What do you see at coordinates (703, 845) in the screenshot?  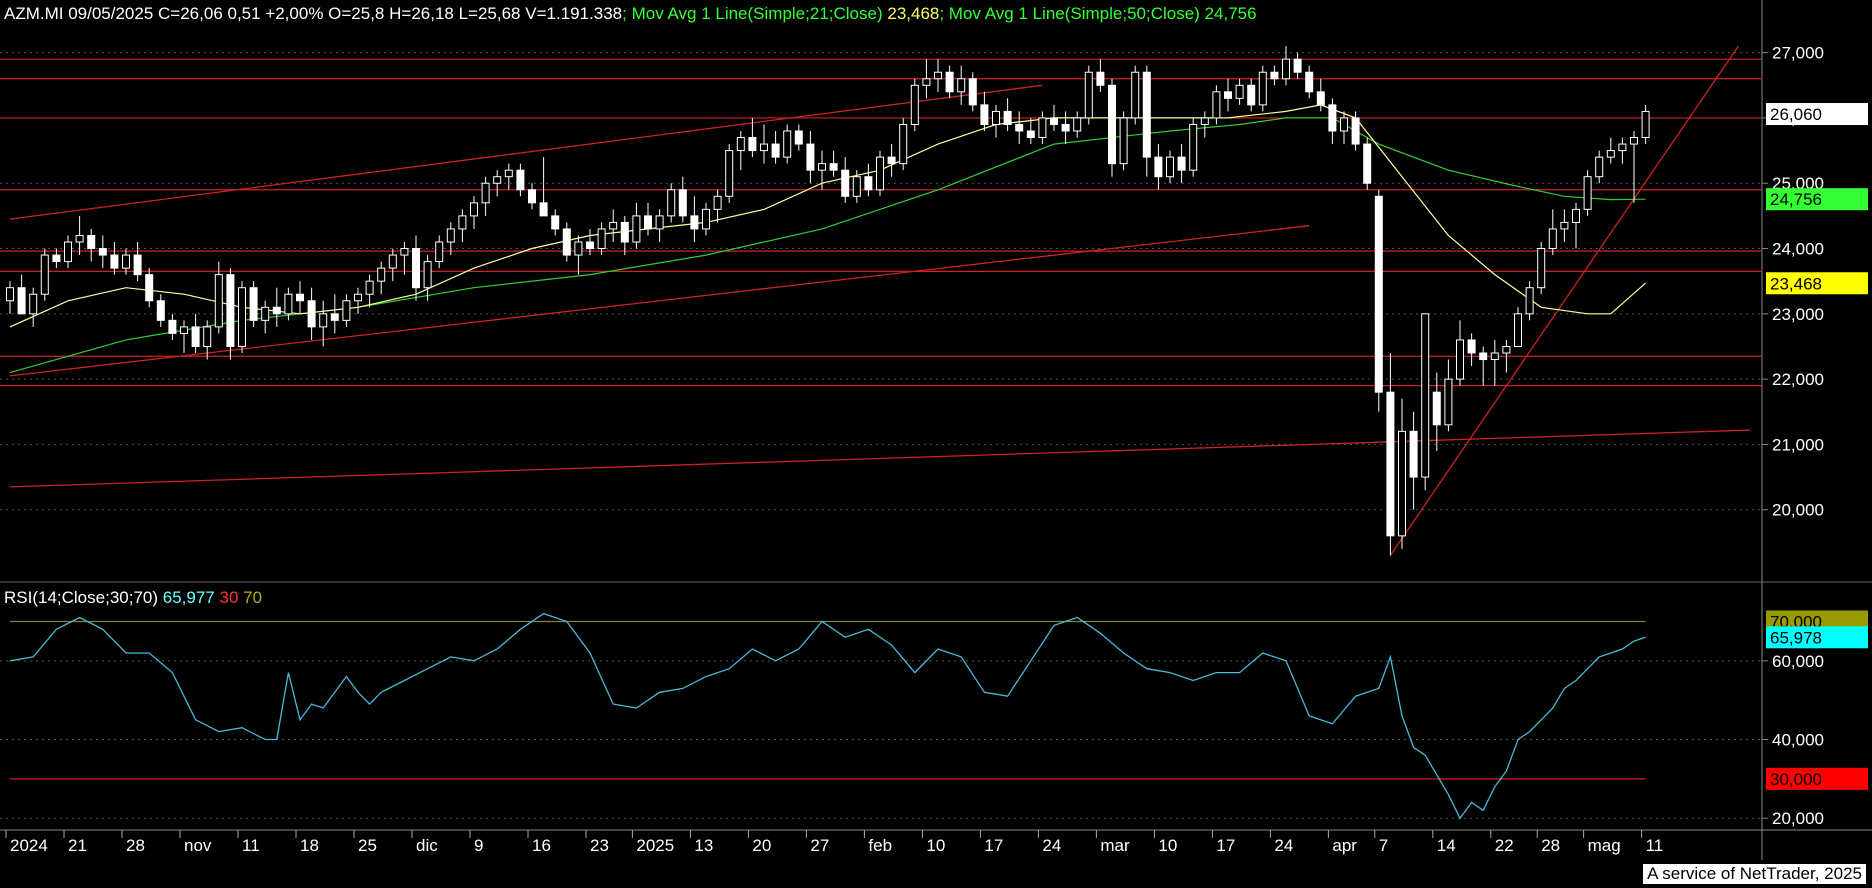 I see `x-tick-label: 13` at bounding box center [703, 845].